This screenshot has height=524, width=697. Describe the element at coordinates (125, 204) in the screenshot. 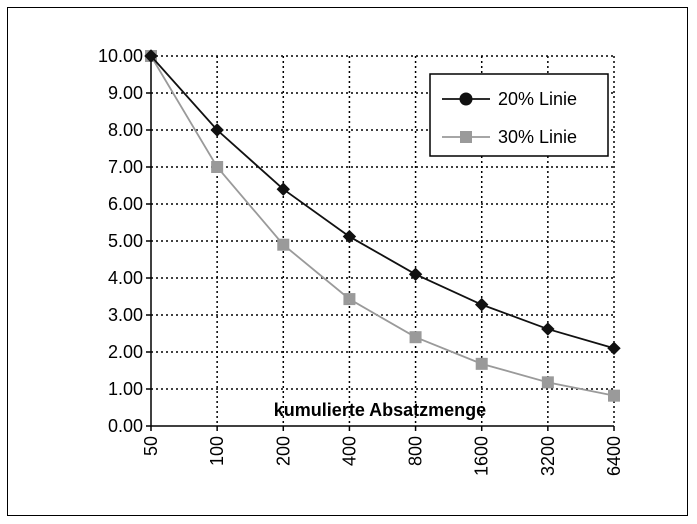

I see `y-tick-label: 6.00` at that location.